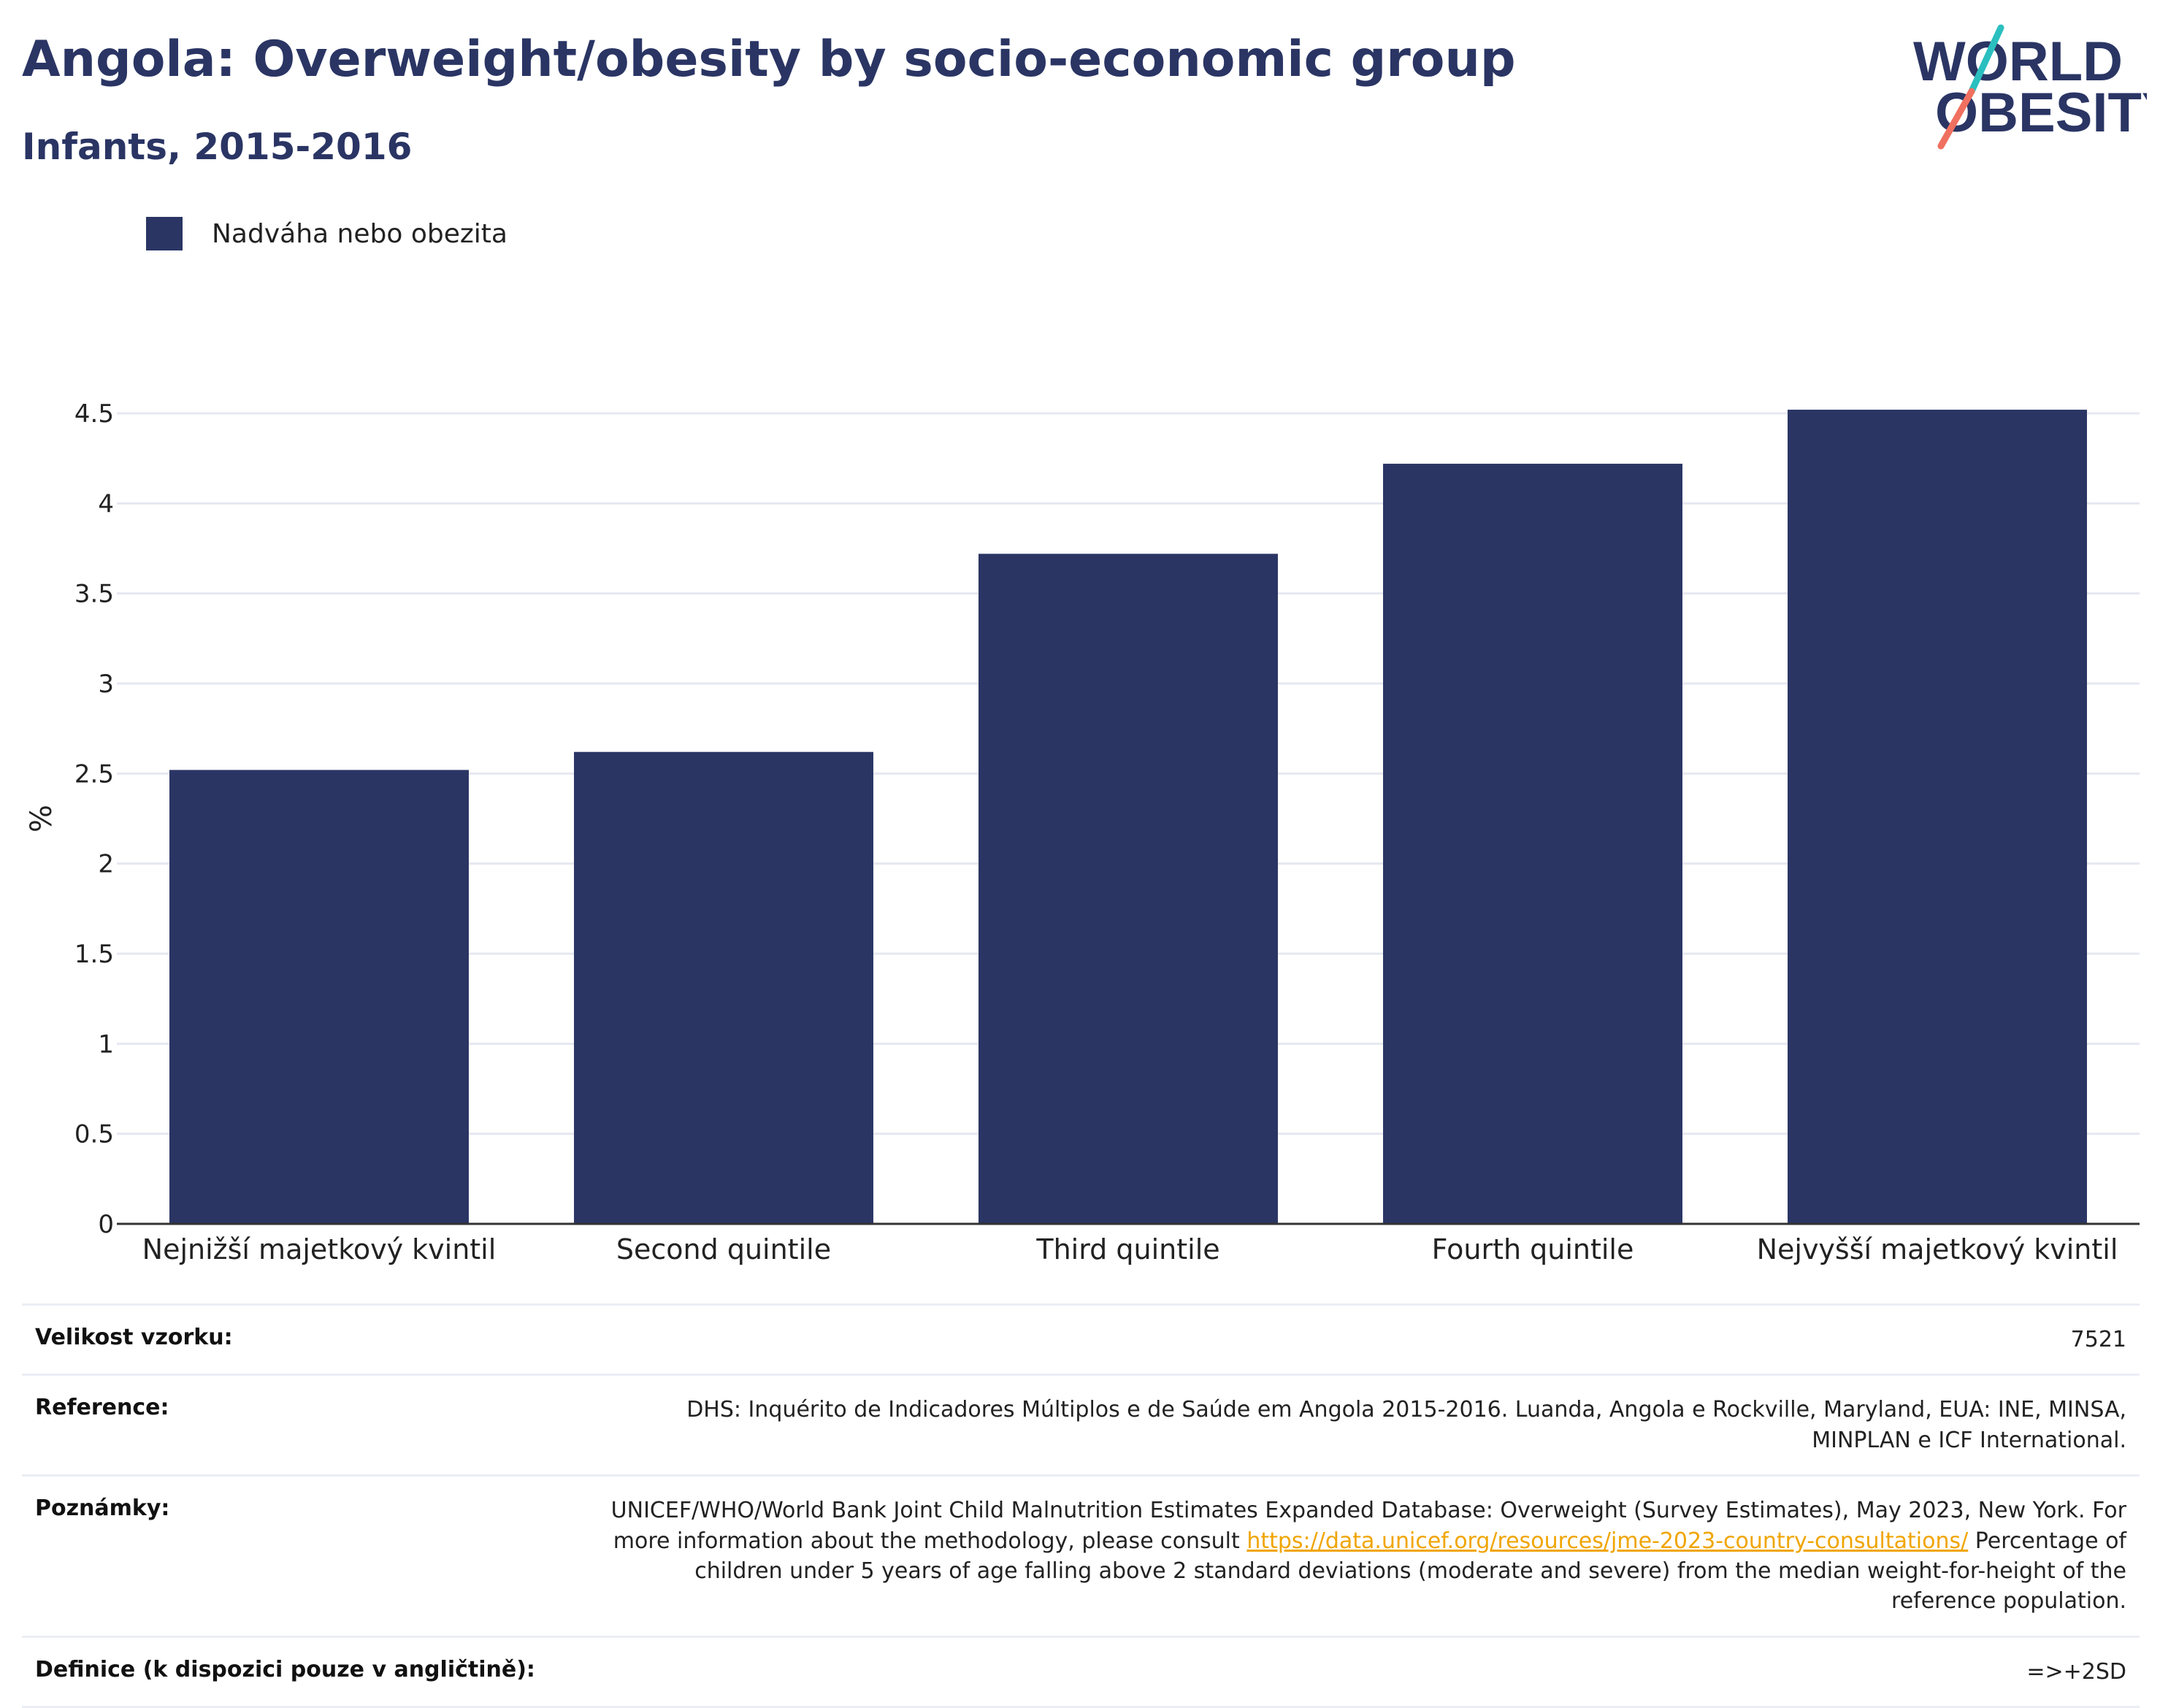  I want to click on logo-slash-coral, so click(1956, 119).